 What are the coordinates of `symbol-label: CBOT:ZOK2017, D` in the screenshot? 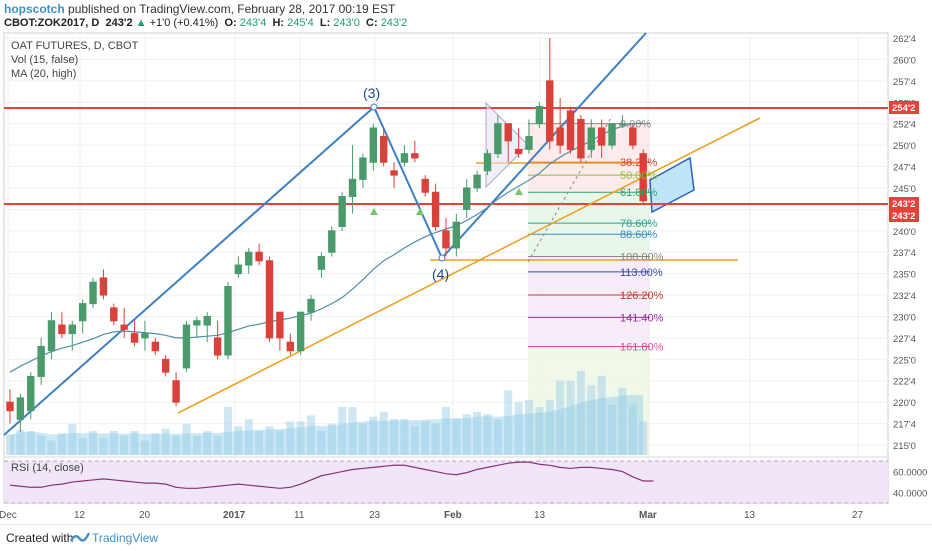 It's located at (52, 23).